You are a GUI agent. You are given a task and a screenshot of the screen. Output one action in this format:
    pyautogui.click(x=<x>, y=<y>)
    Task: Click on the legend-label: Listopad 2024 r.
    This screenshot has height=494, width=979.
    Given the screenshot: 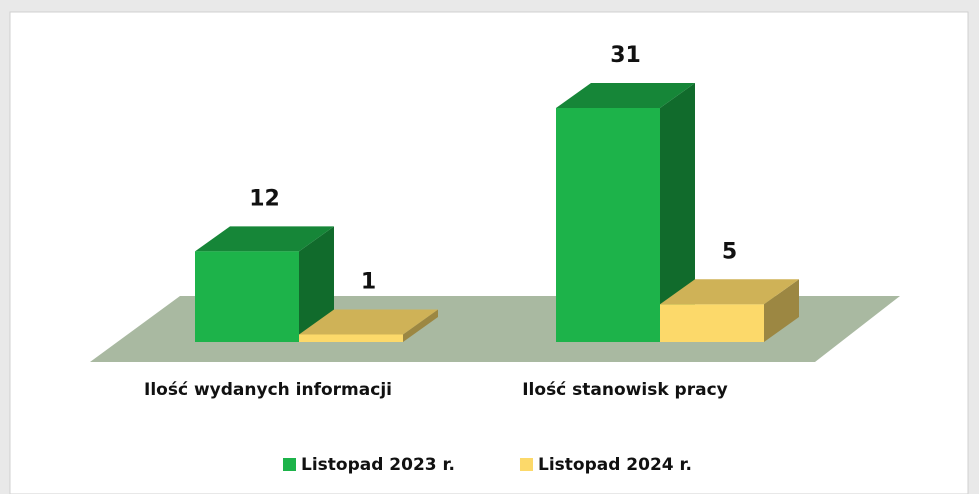 What is the action you would take?
    pyautogui.click(x=615, y=465)
    